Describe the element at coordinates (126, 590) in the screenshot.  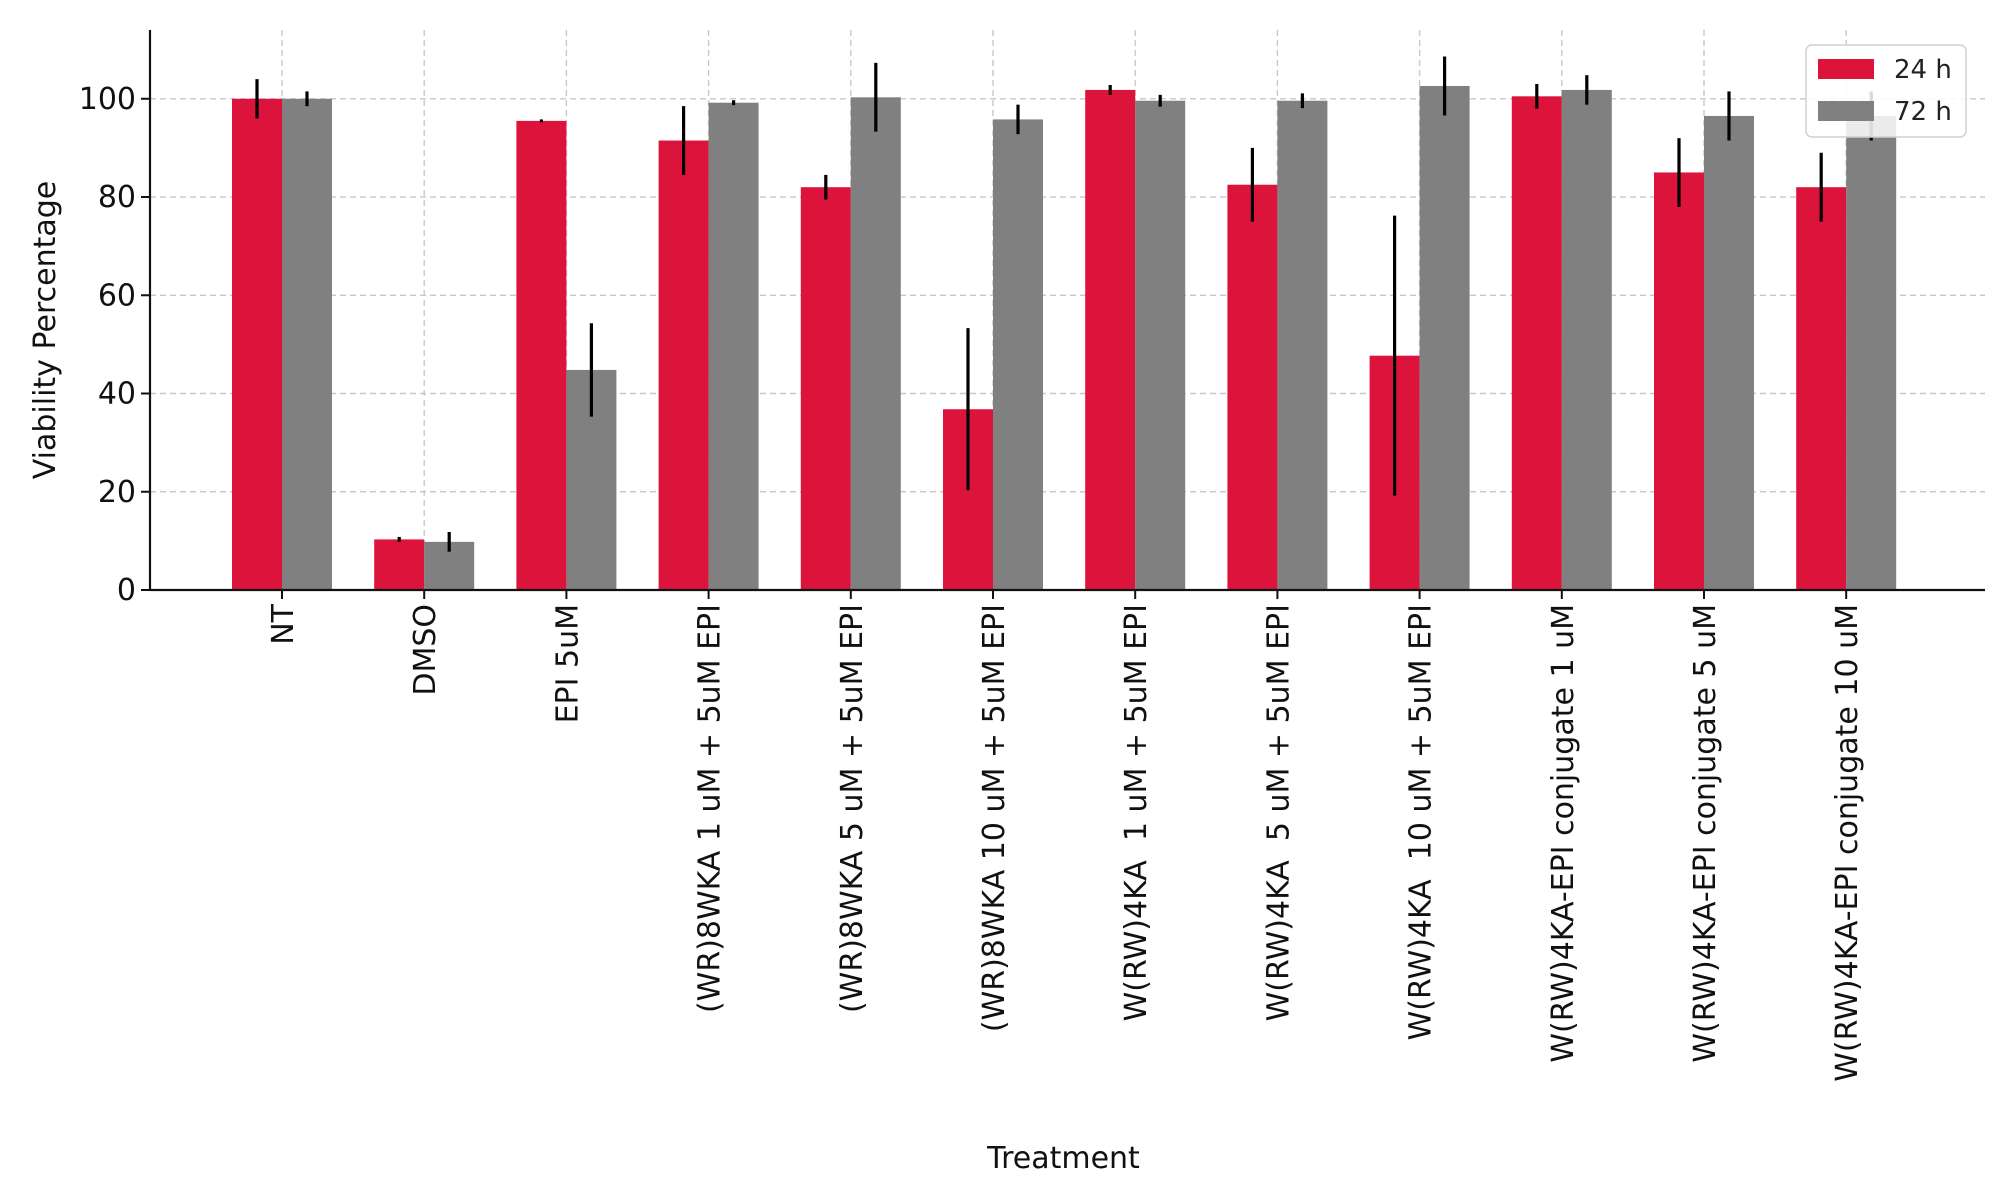
I see `y-tick-label: 0` at that location.